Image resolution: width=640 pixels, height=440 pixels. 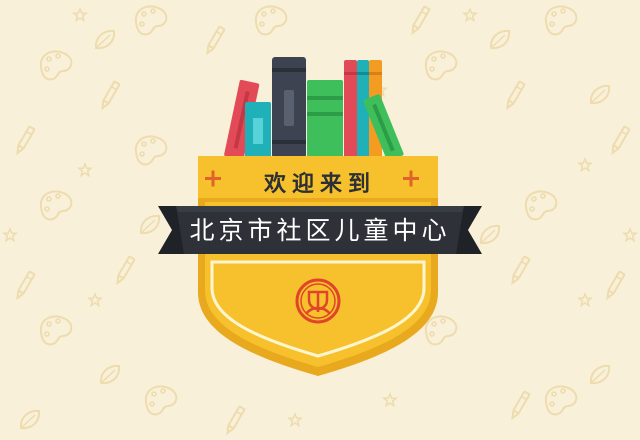 I want to click on book-green-leaning, so click(x=383, y=127).